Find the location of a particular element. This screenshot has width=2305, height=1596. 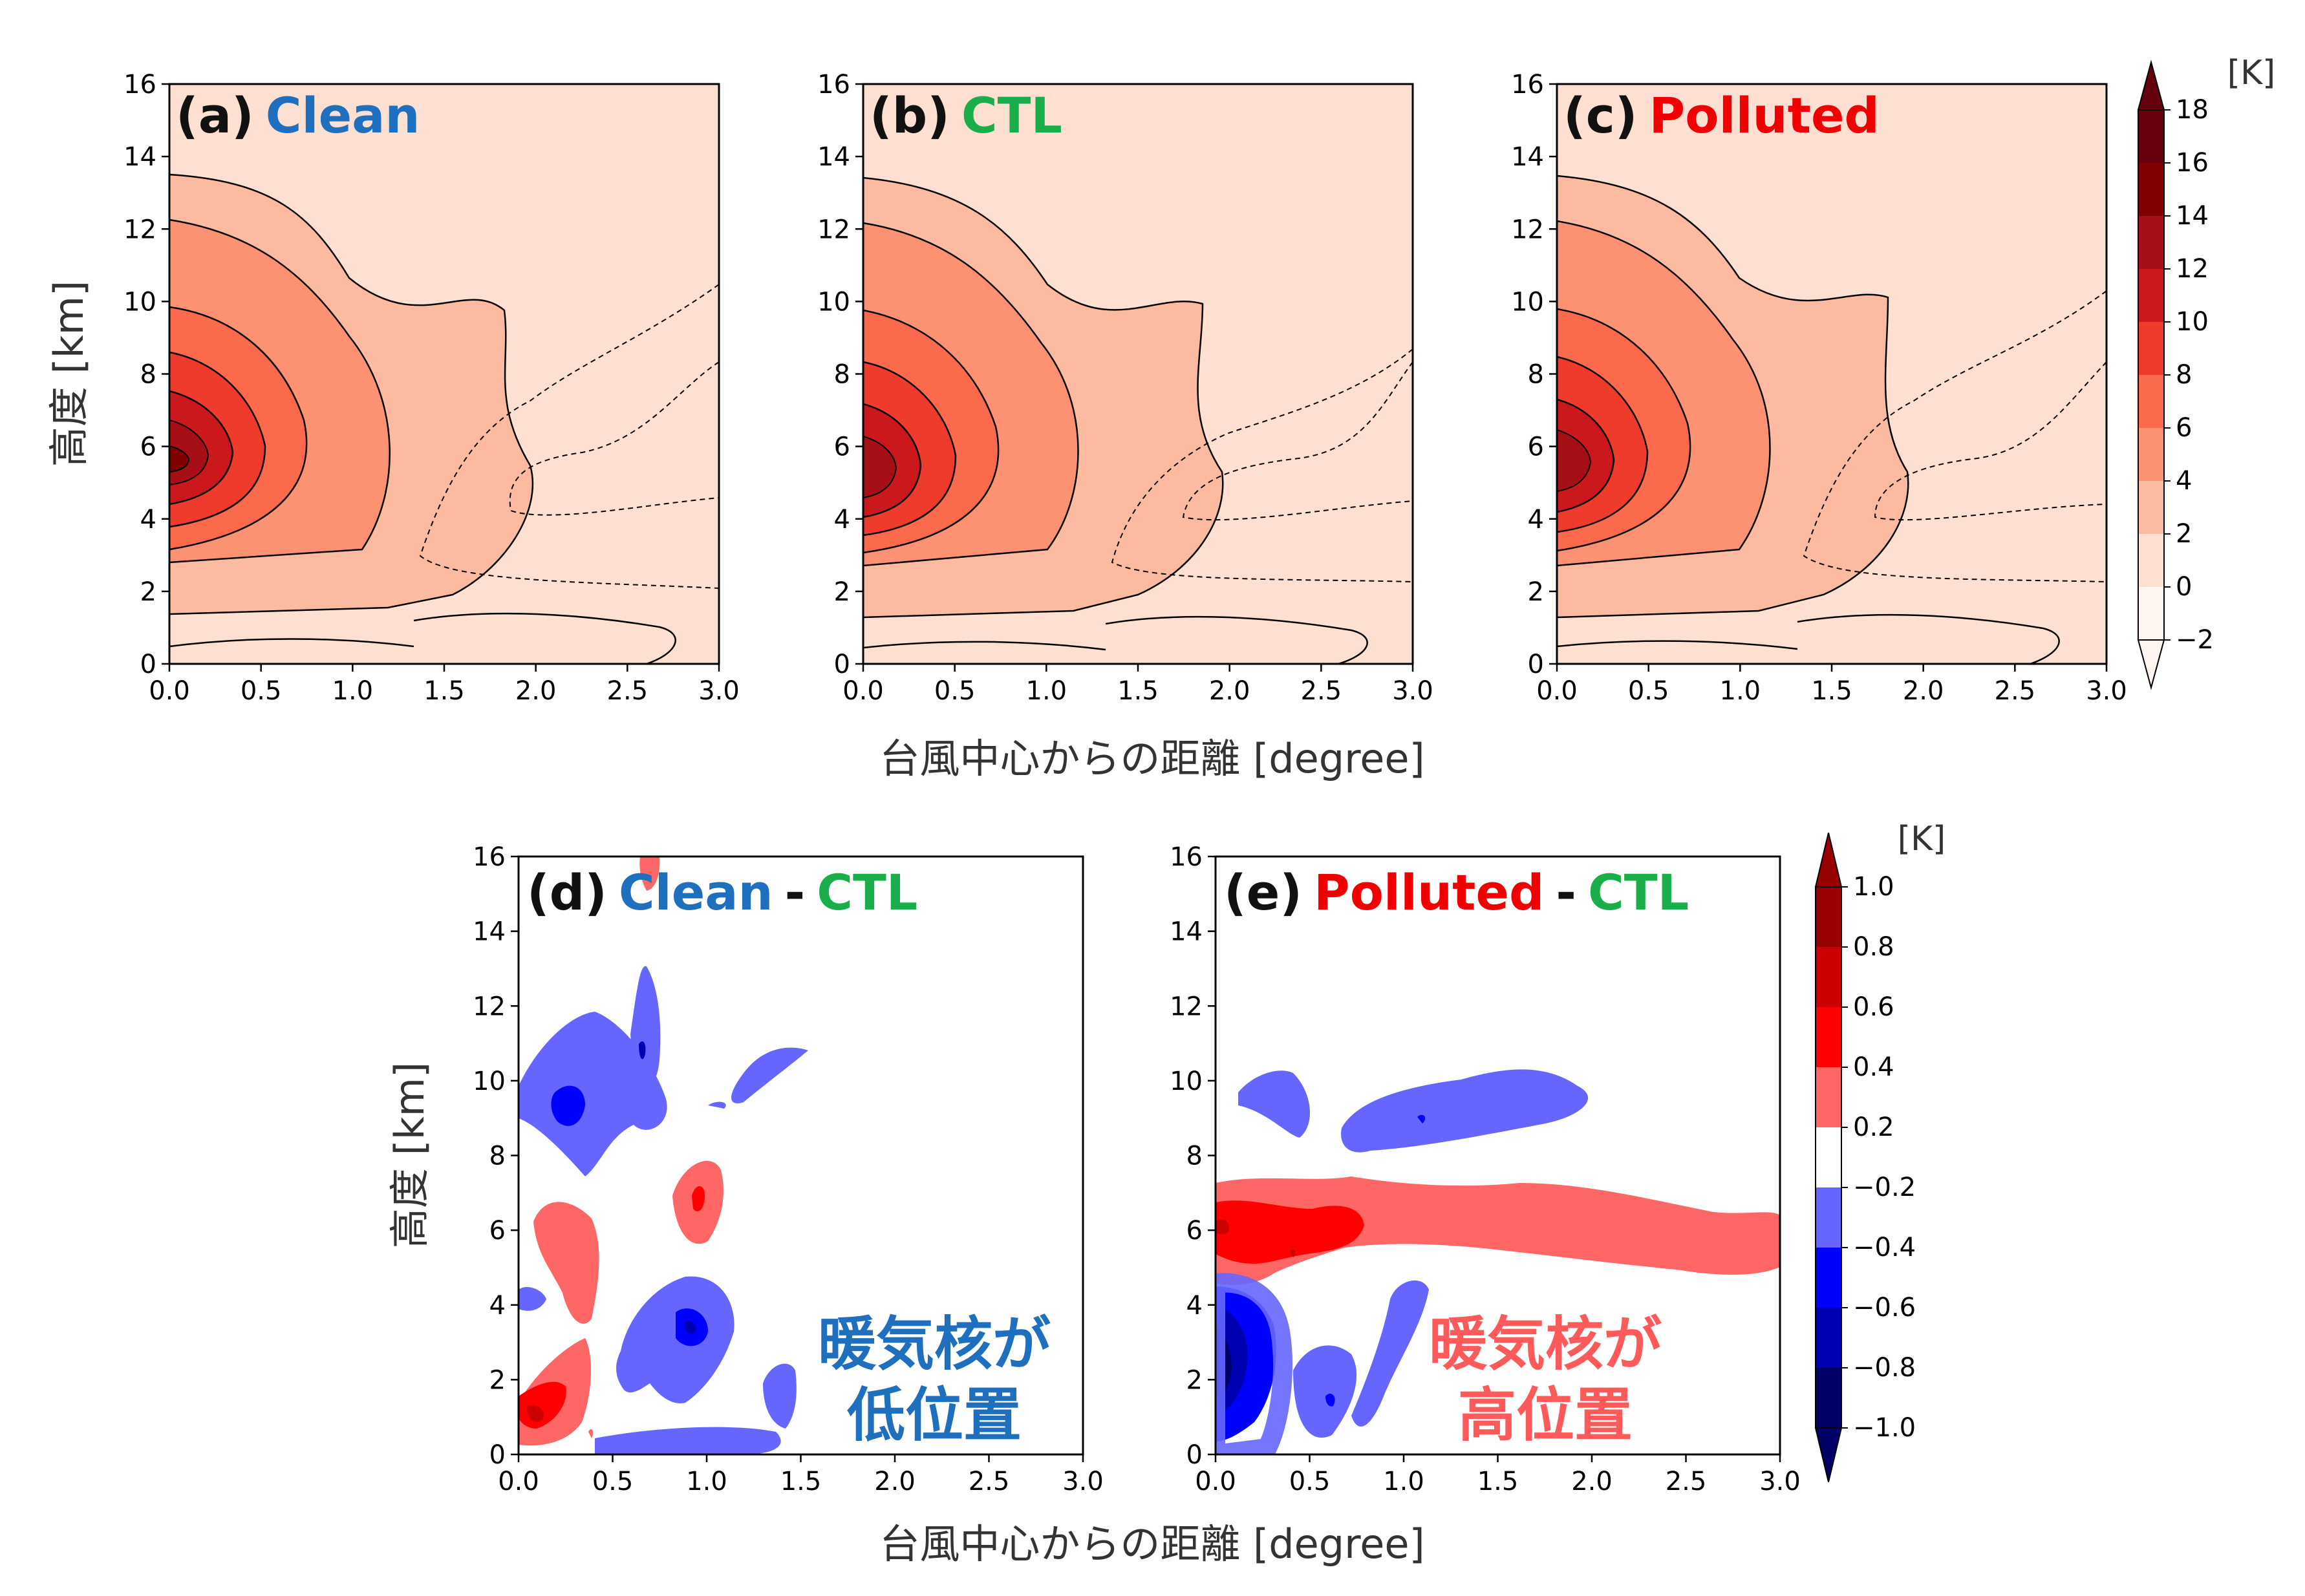

axes-d: 0.0 0.5 1.0 1.5 2.0 2.5 3.0 0 2 4 6 8 10 12 14 16 is located at coordinates (788, 1169).